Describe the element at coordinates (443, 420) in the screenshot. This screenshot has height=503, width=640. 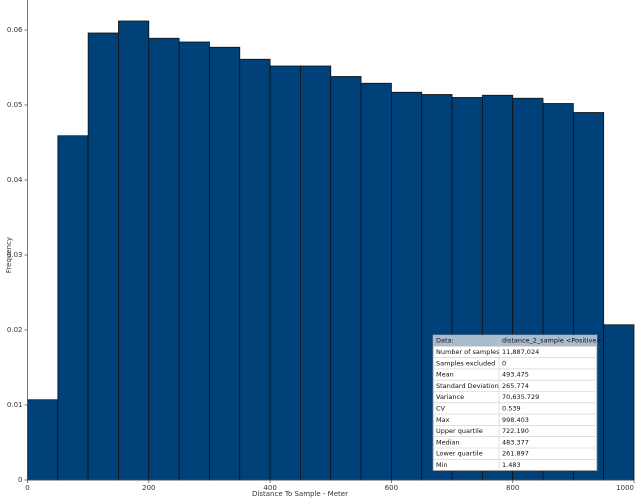
I see `table-cell: Max` at that location.